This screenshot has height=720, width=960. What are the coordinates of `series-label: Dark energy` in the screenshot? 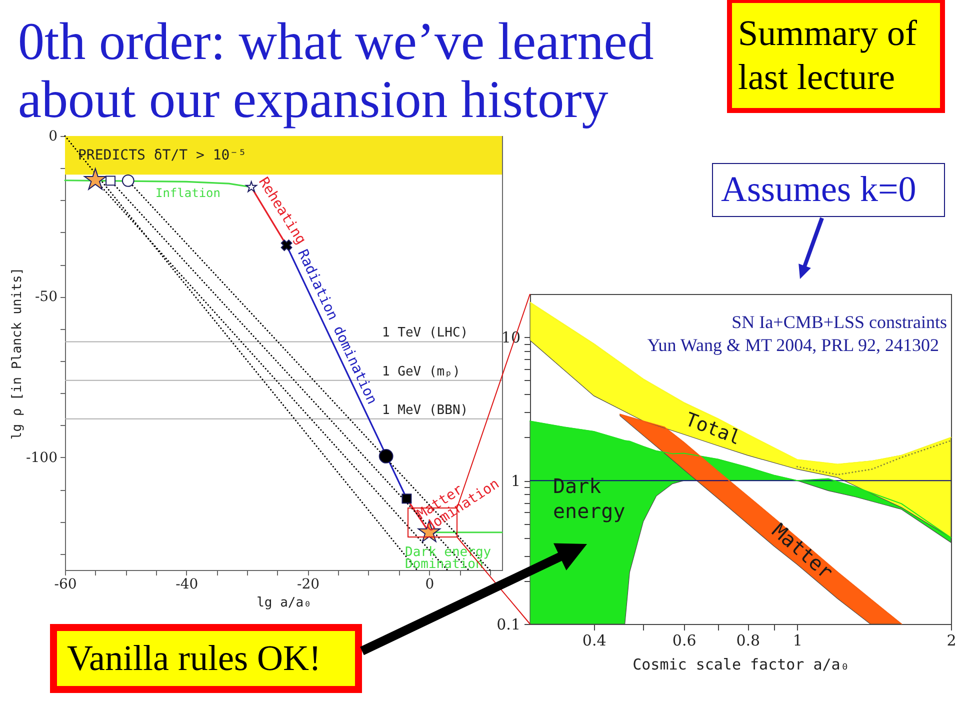 It's located at (589, 498).